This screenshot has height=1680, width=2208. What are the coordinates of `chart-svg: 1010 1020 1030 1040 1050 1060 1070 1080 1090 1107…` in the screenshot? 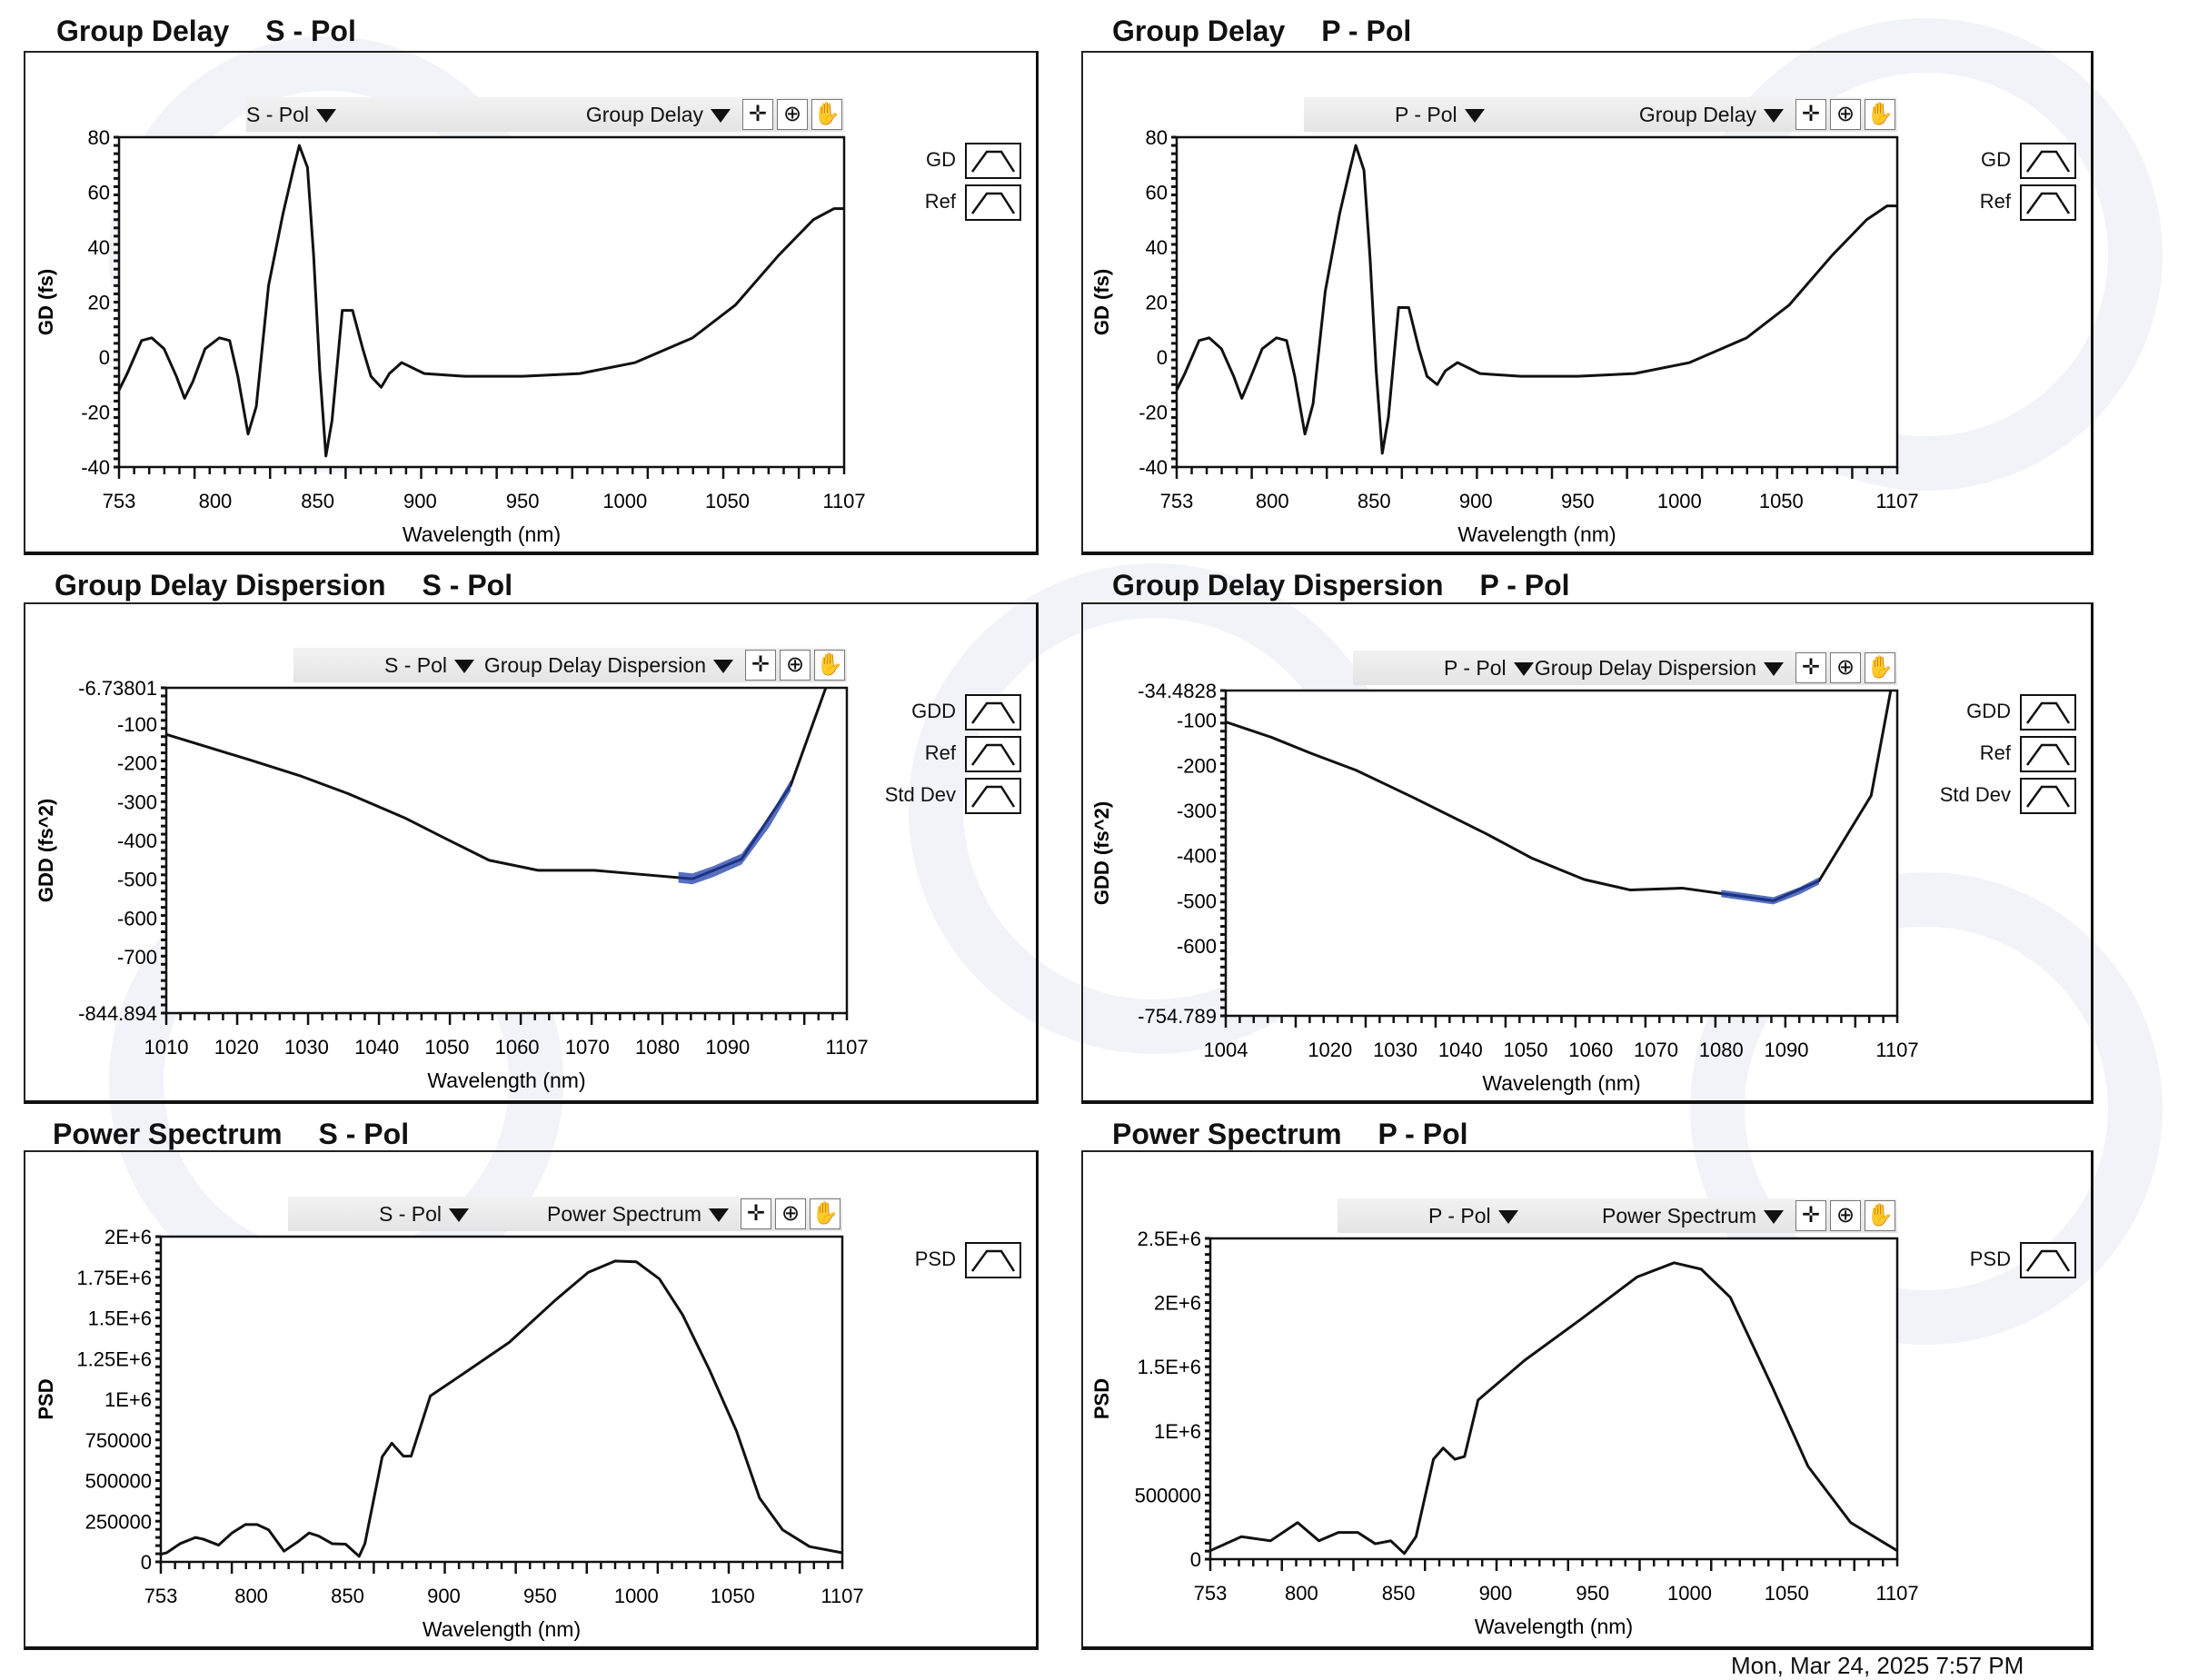 It's located at (452, 885).